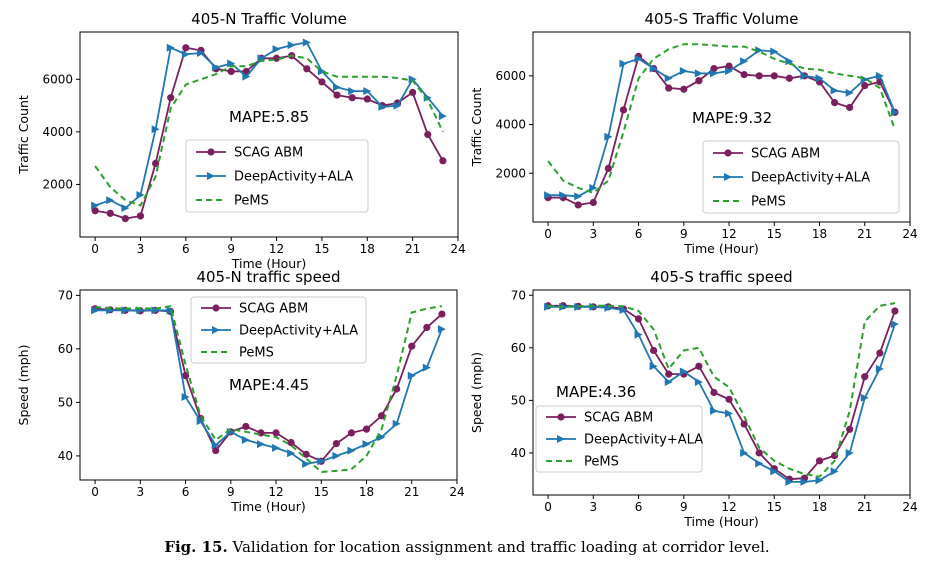  Describe the element at coordinates (785, 154) in the screenshot. I see `chart2-legend-label: SCAG ABM` at that location.